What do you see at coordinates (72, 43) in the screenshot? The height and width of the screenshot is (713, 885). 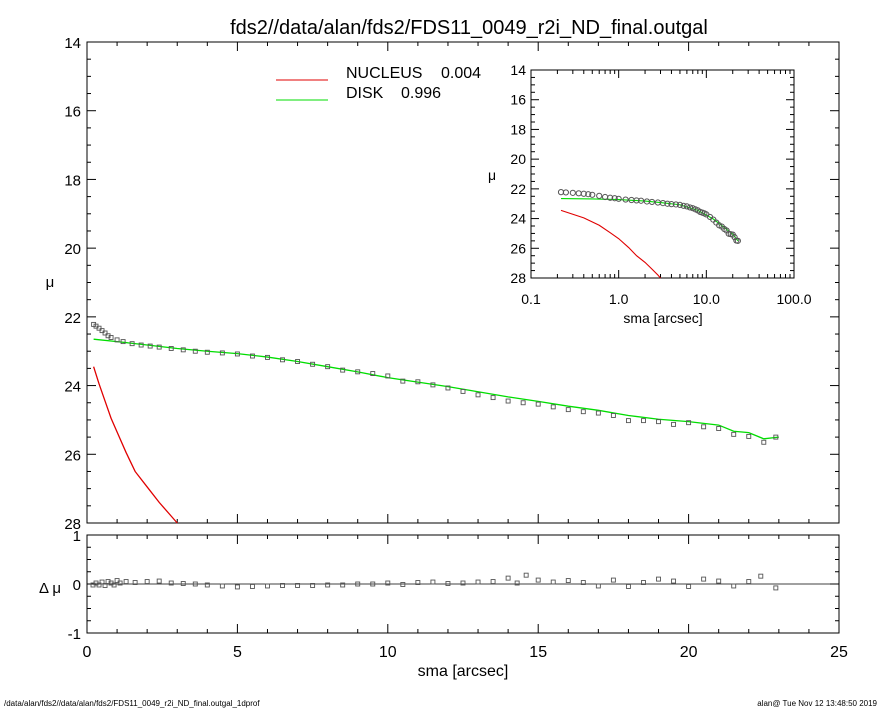 I see `main-y-tick-label: 14` at bounding box center [72, 43].